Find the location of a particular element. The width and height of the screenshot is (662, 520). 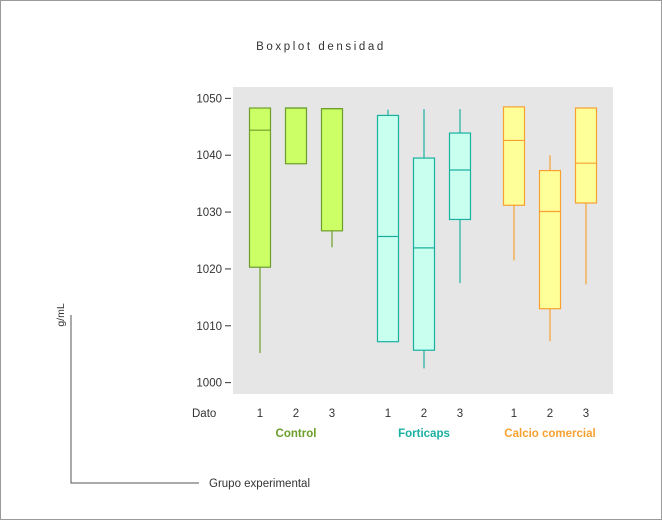

group-label-control: Control is located at coordinates (296, 434).